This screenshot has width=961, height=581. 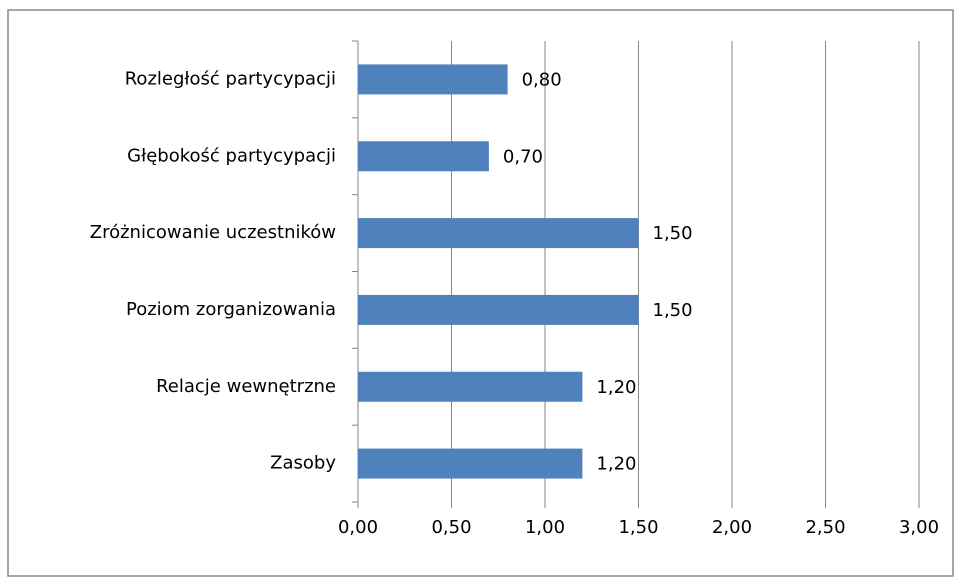 I want to click on y-tick-label: Zróżnicowanie uczestników, so click(x=213, y=232).